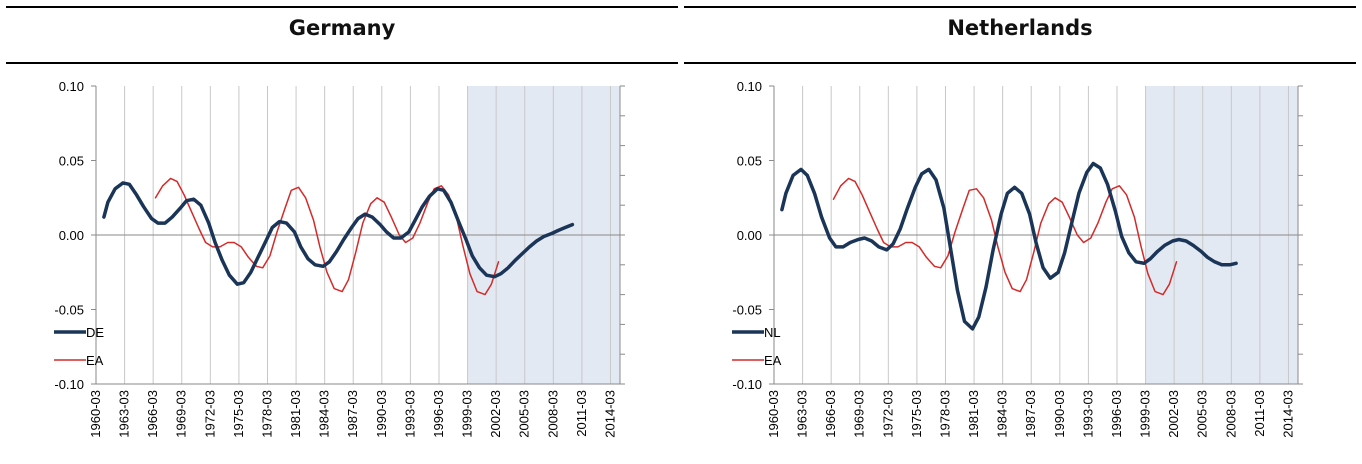 The height and width of the screenshot is (464, 1362). I want to click on series-line-de, so click(338, 233).